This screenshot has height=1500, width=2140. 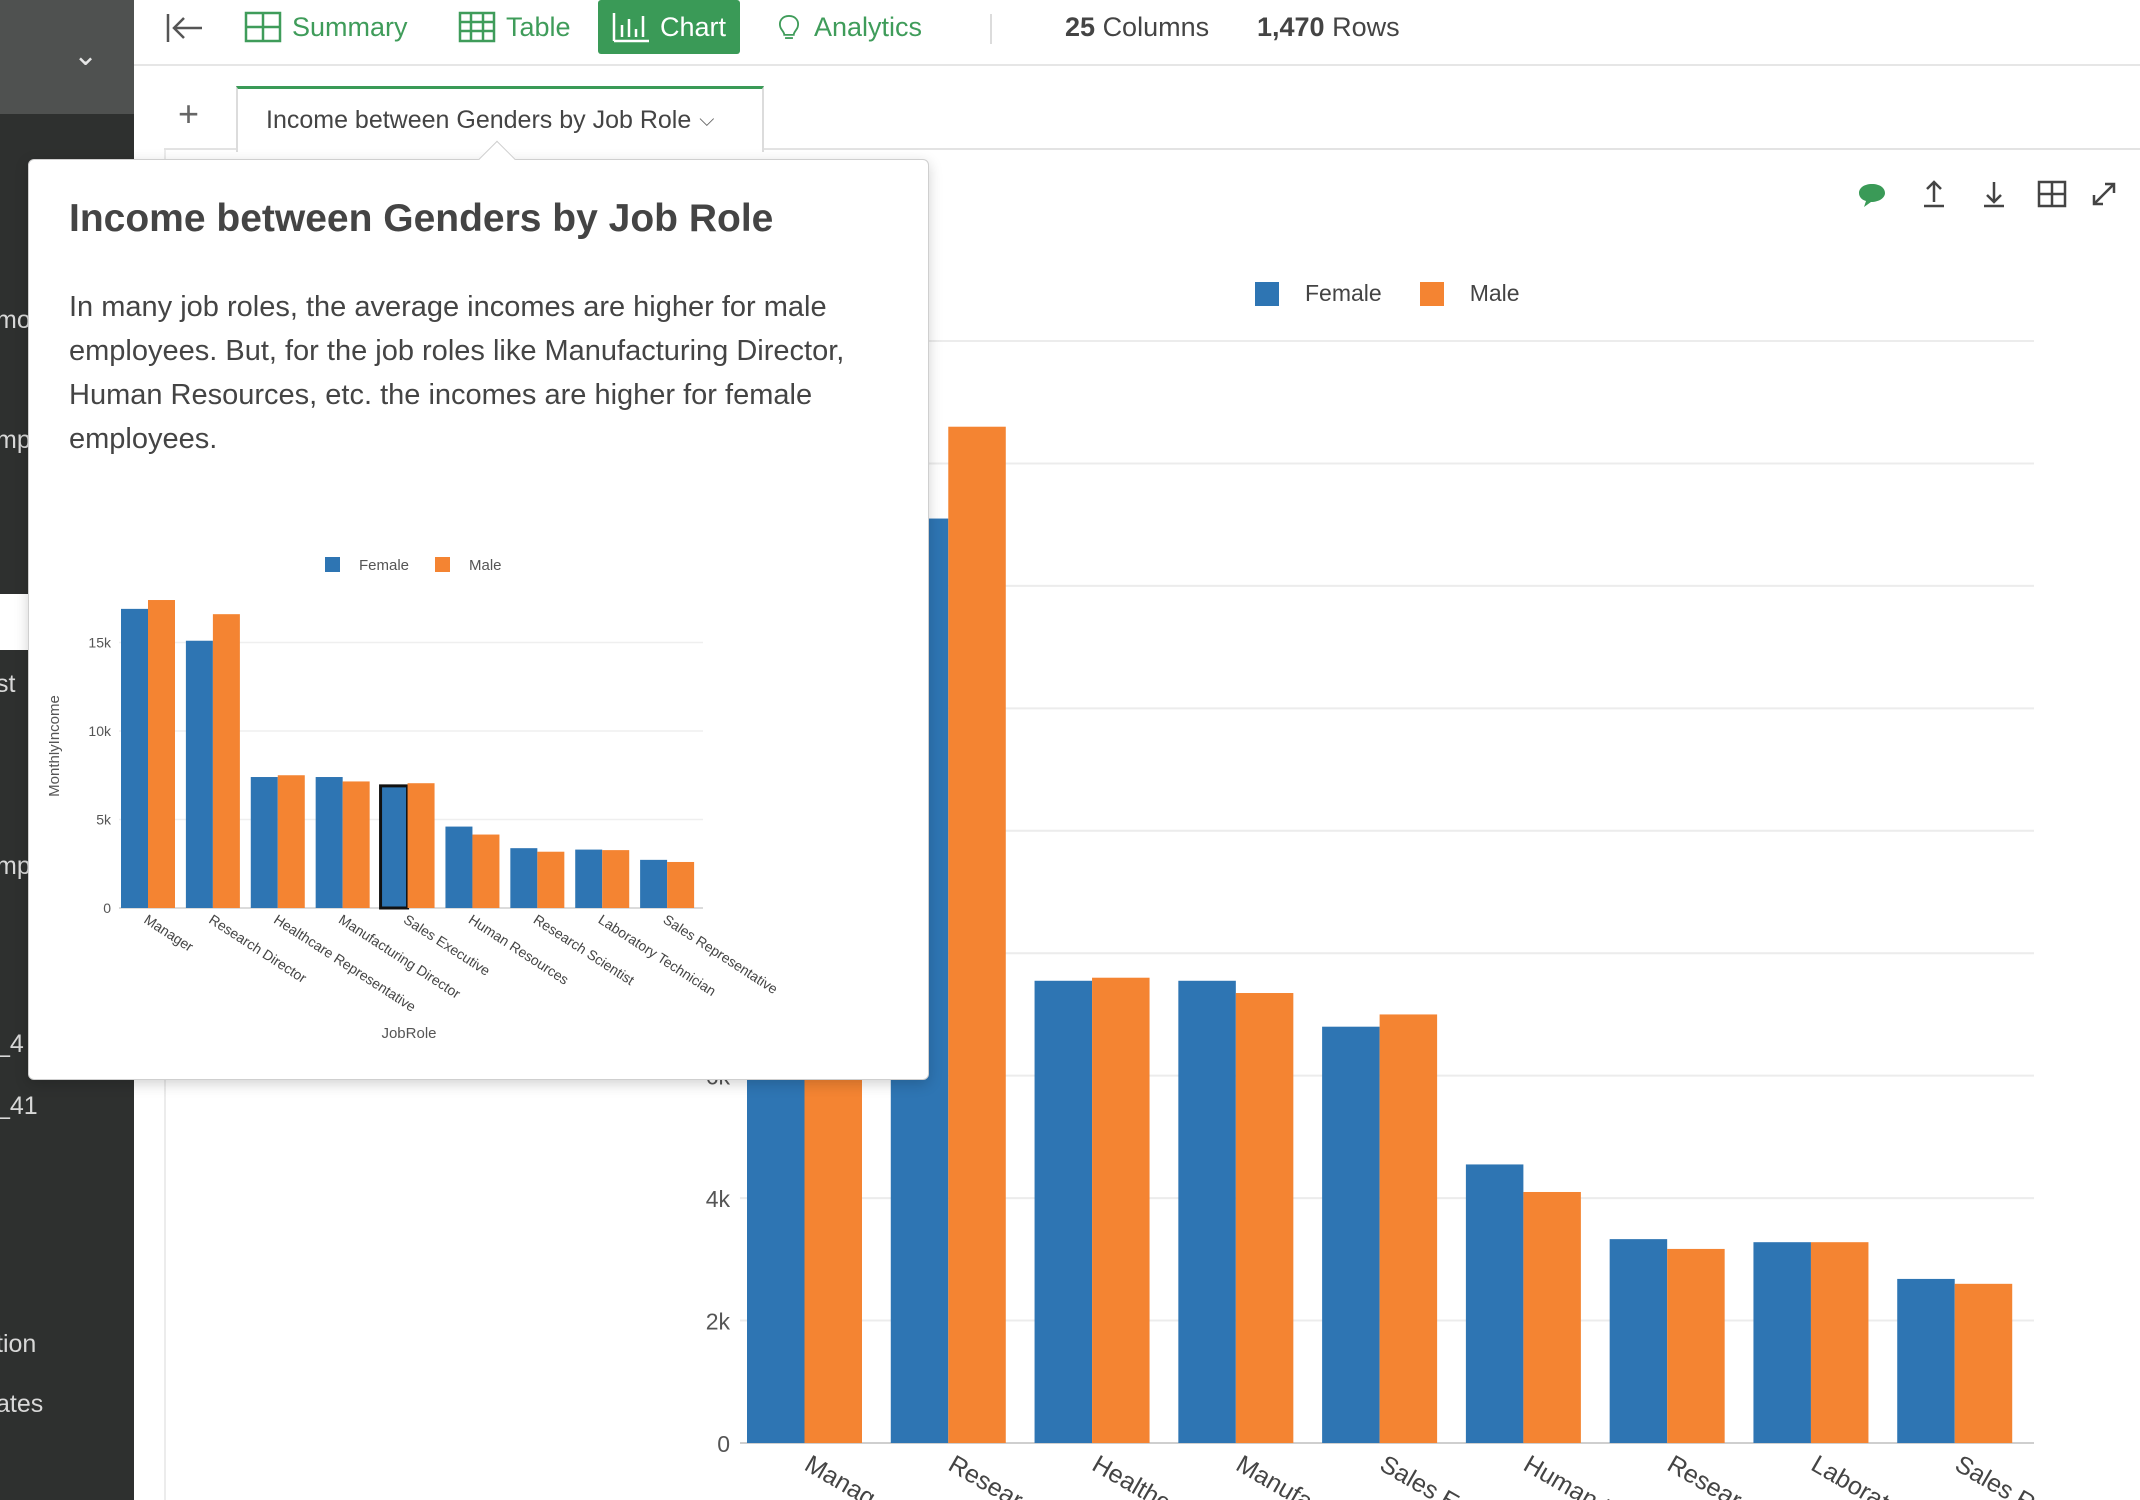 What do you see at coordinates (1328, 27) in the screenshot?
I see `rows-count: 1,470 Rows` at bounding box center [1328, 27].